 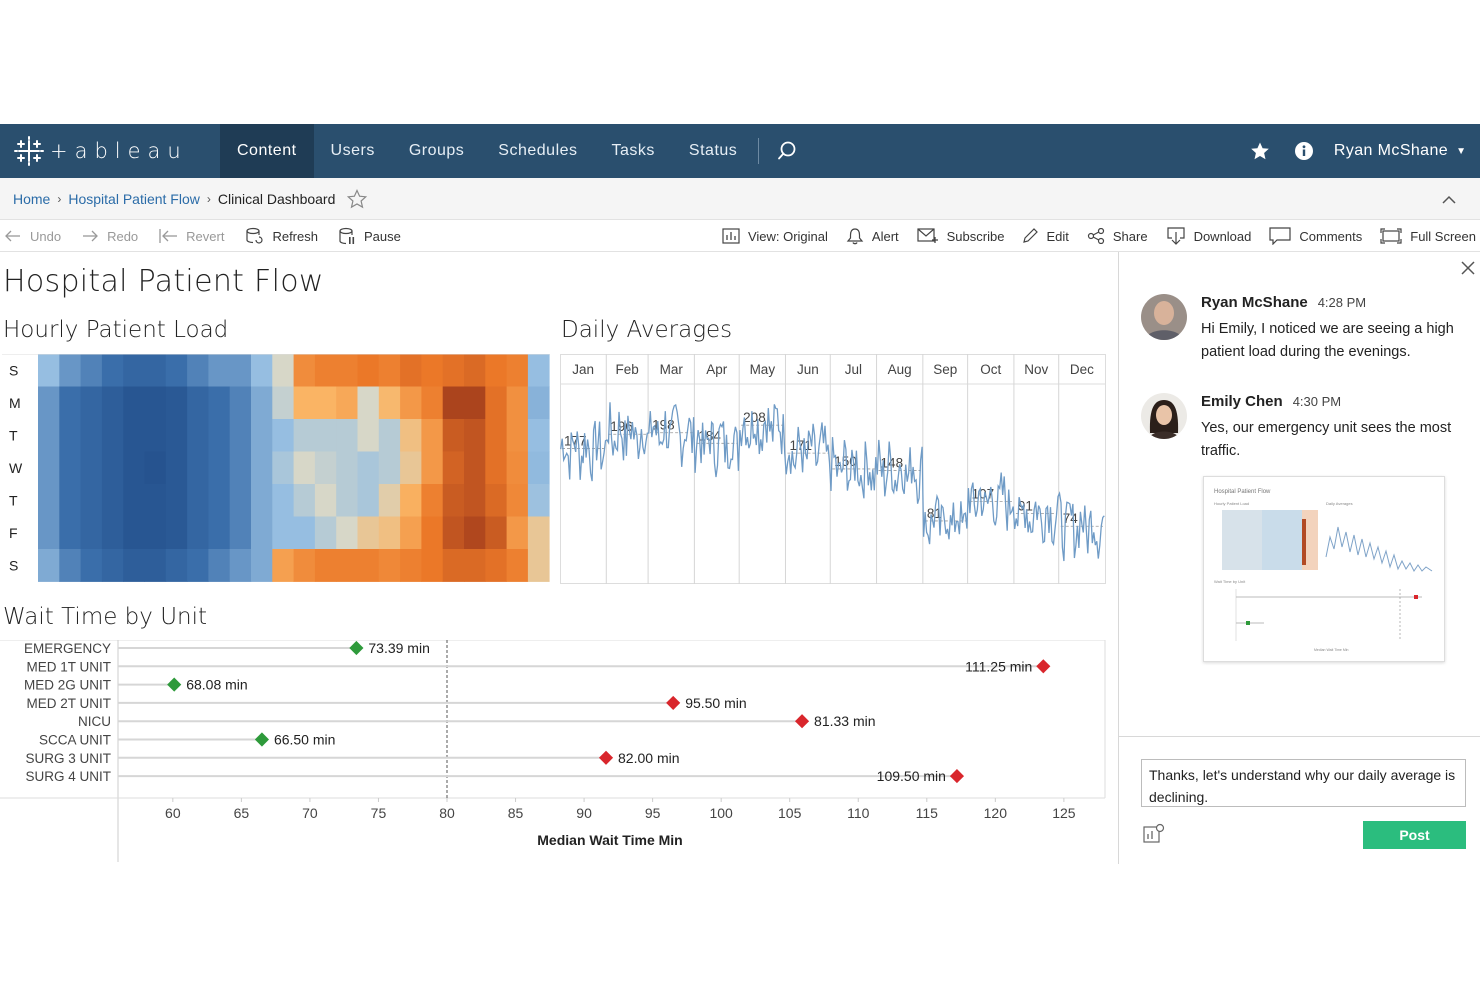 I want to click on nav-item-groups: Groups, so click(x=436, y=150).